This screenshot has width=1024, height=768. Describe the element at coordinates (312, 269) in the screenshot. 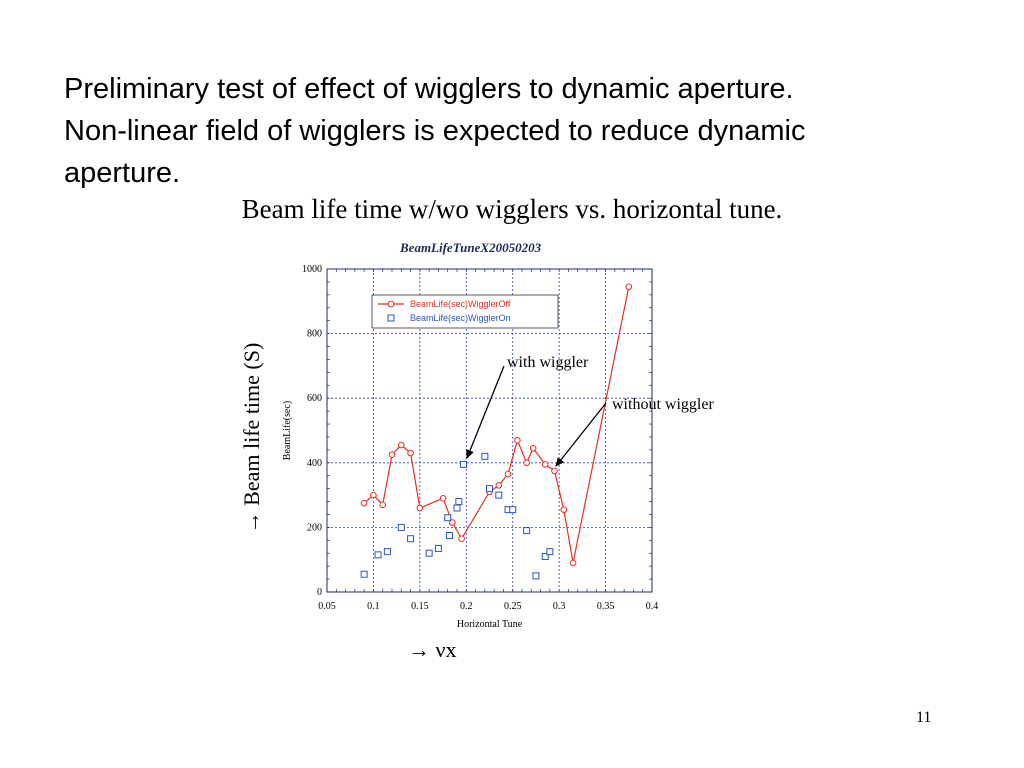

I see `y-tick-label: 1000` at that location.